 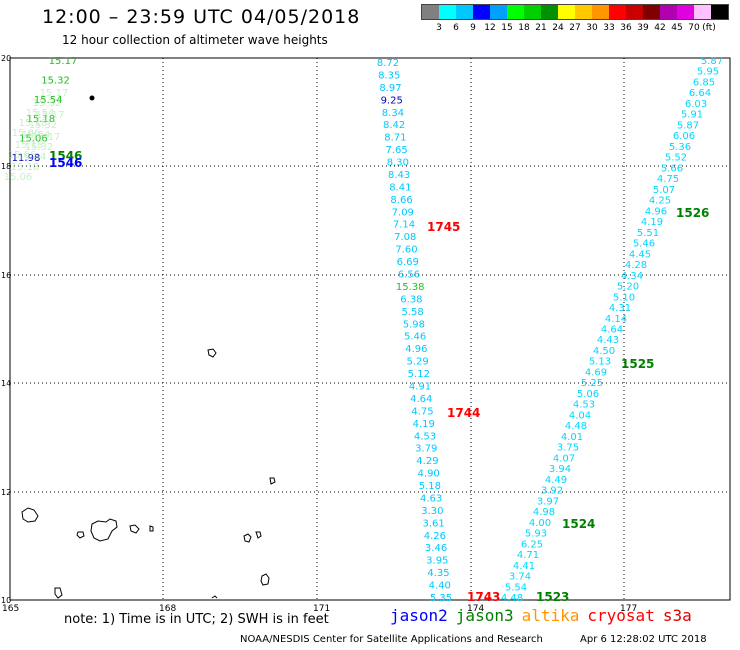 I want to click on satellite-name-jason3: jason3, so click(x=484, y=615).